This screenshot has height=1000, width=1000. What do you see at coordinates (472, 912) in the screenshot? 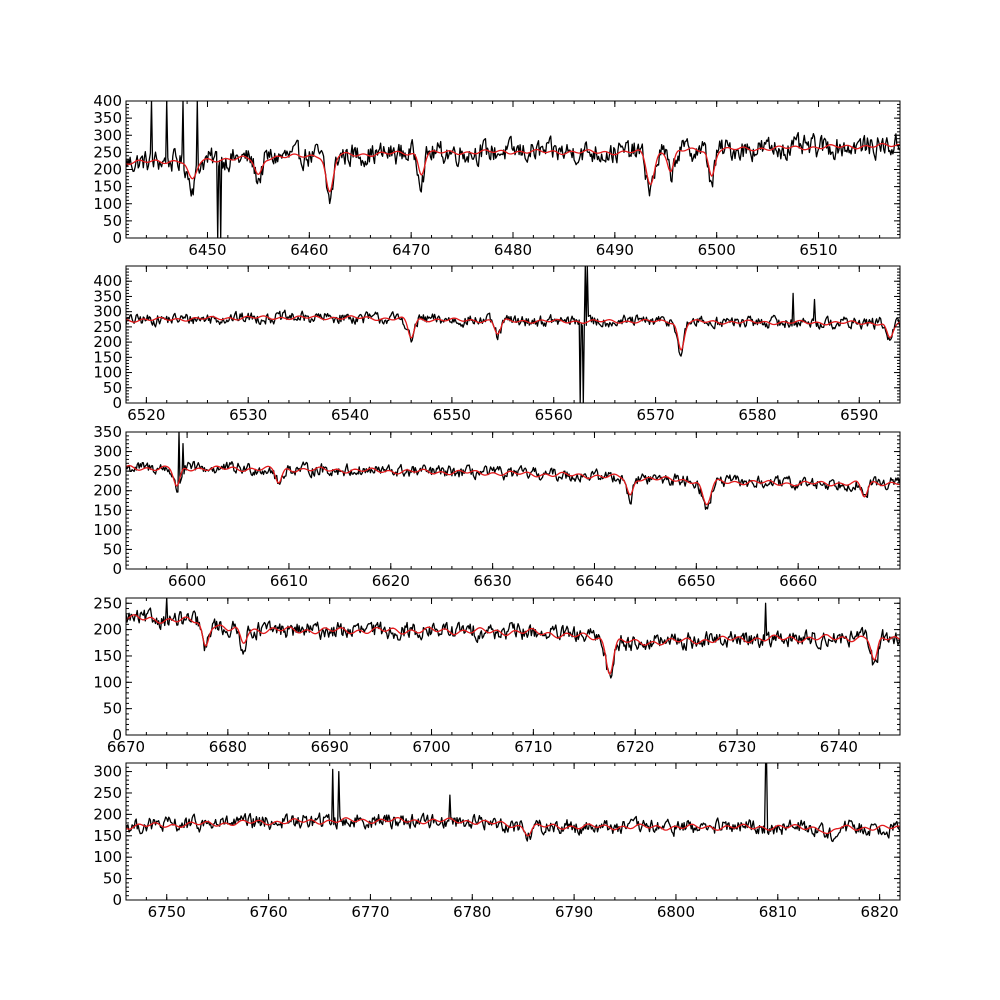
I see `x-tick-label: 6780` at bounding box center [472, 912].